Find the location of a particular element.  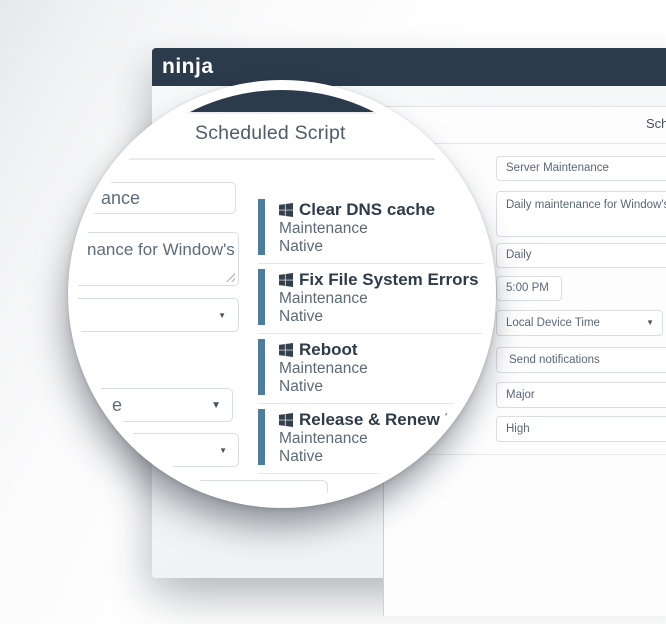

magnified-name-input: ance is located at coordinates (157, 198).